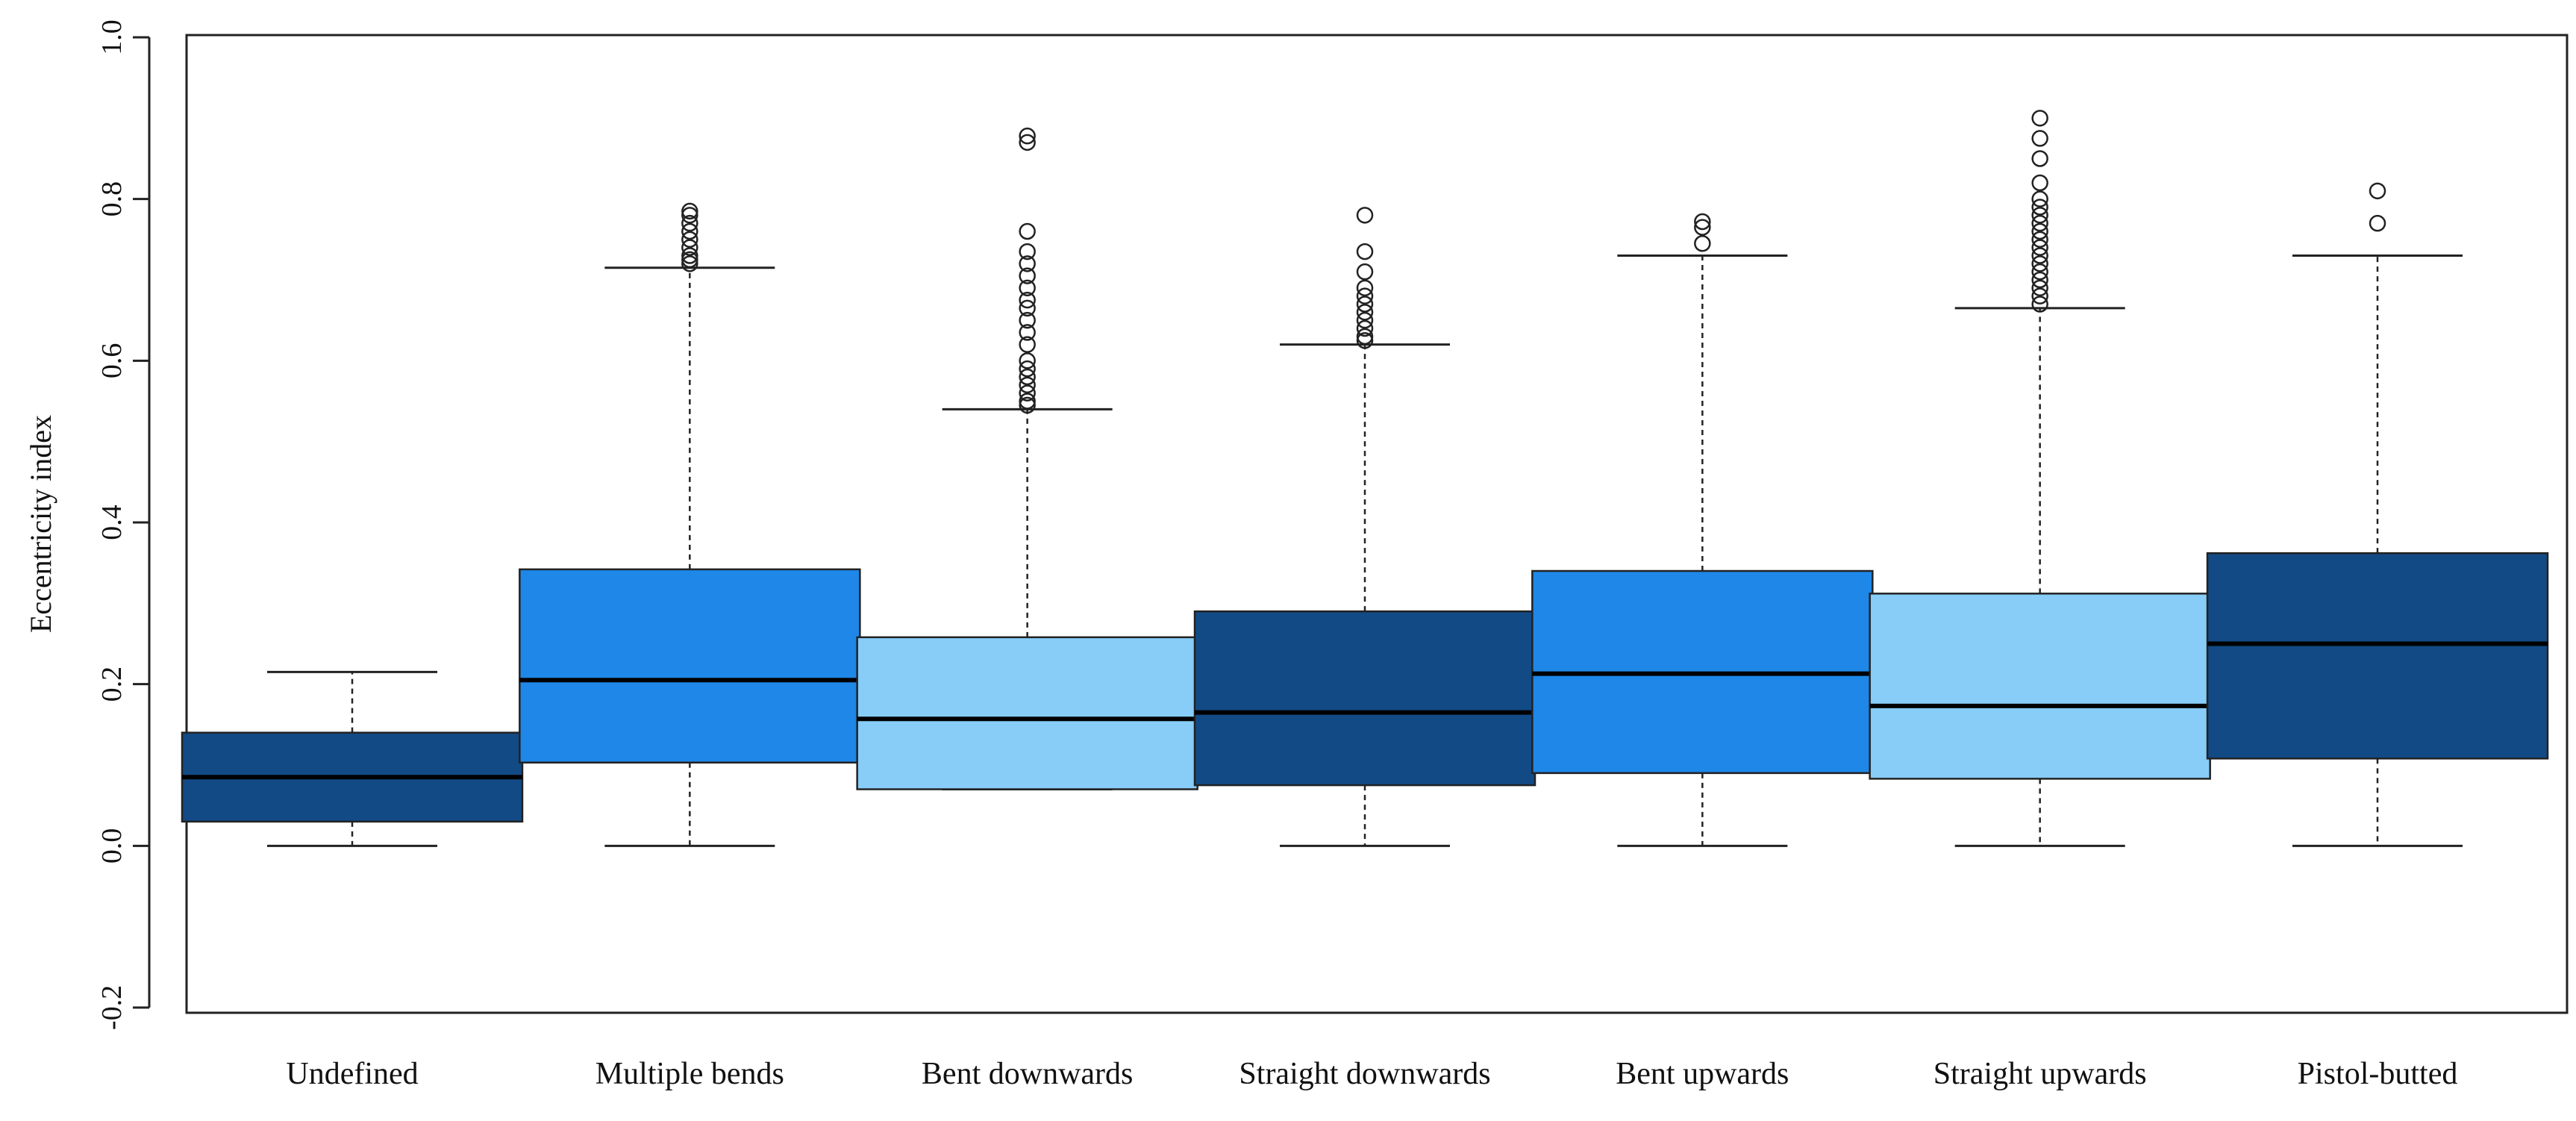 The height and width of the screenshot is (1121, 2576). What do you see at coordinates (352, 1074) in the screenshot?
I see `category-label: Undefined` at bounding box center [352, 1074].